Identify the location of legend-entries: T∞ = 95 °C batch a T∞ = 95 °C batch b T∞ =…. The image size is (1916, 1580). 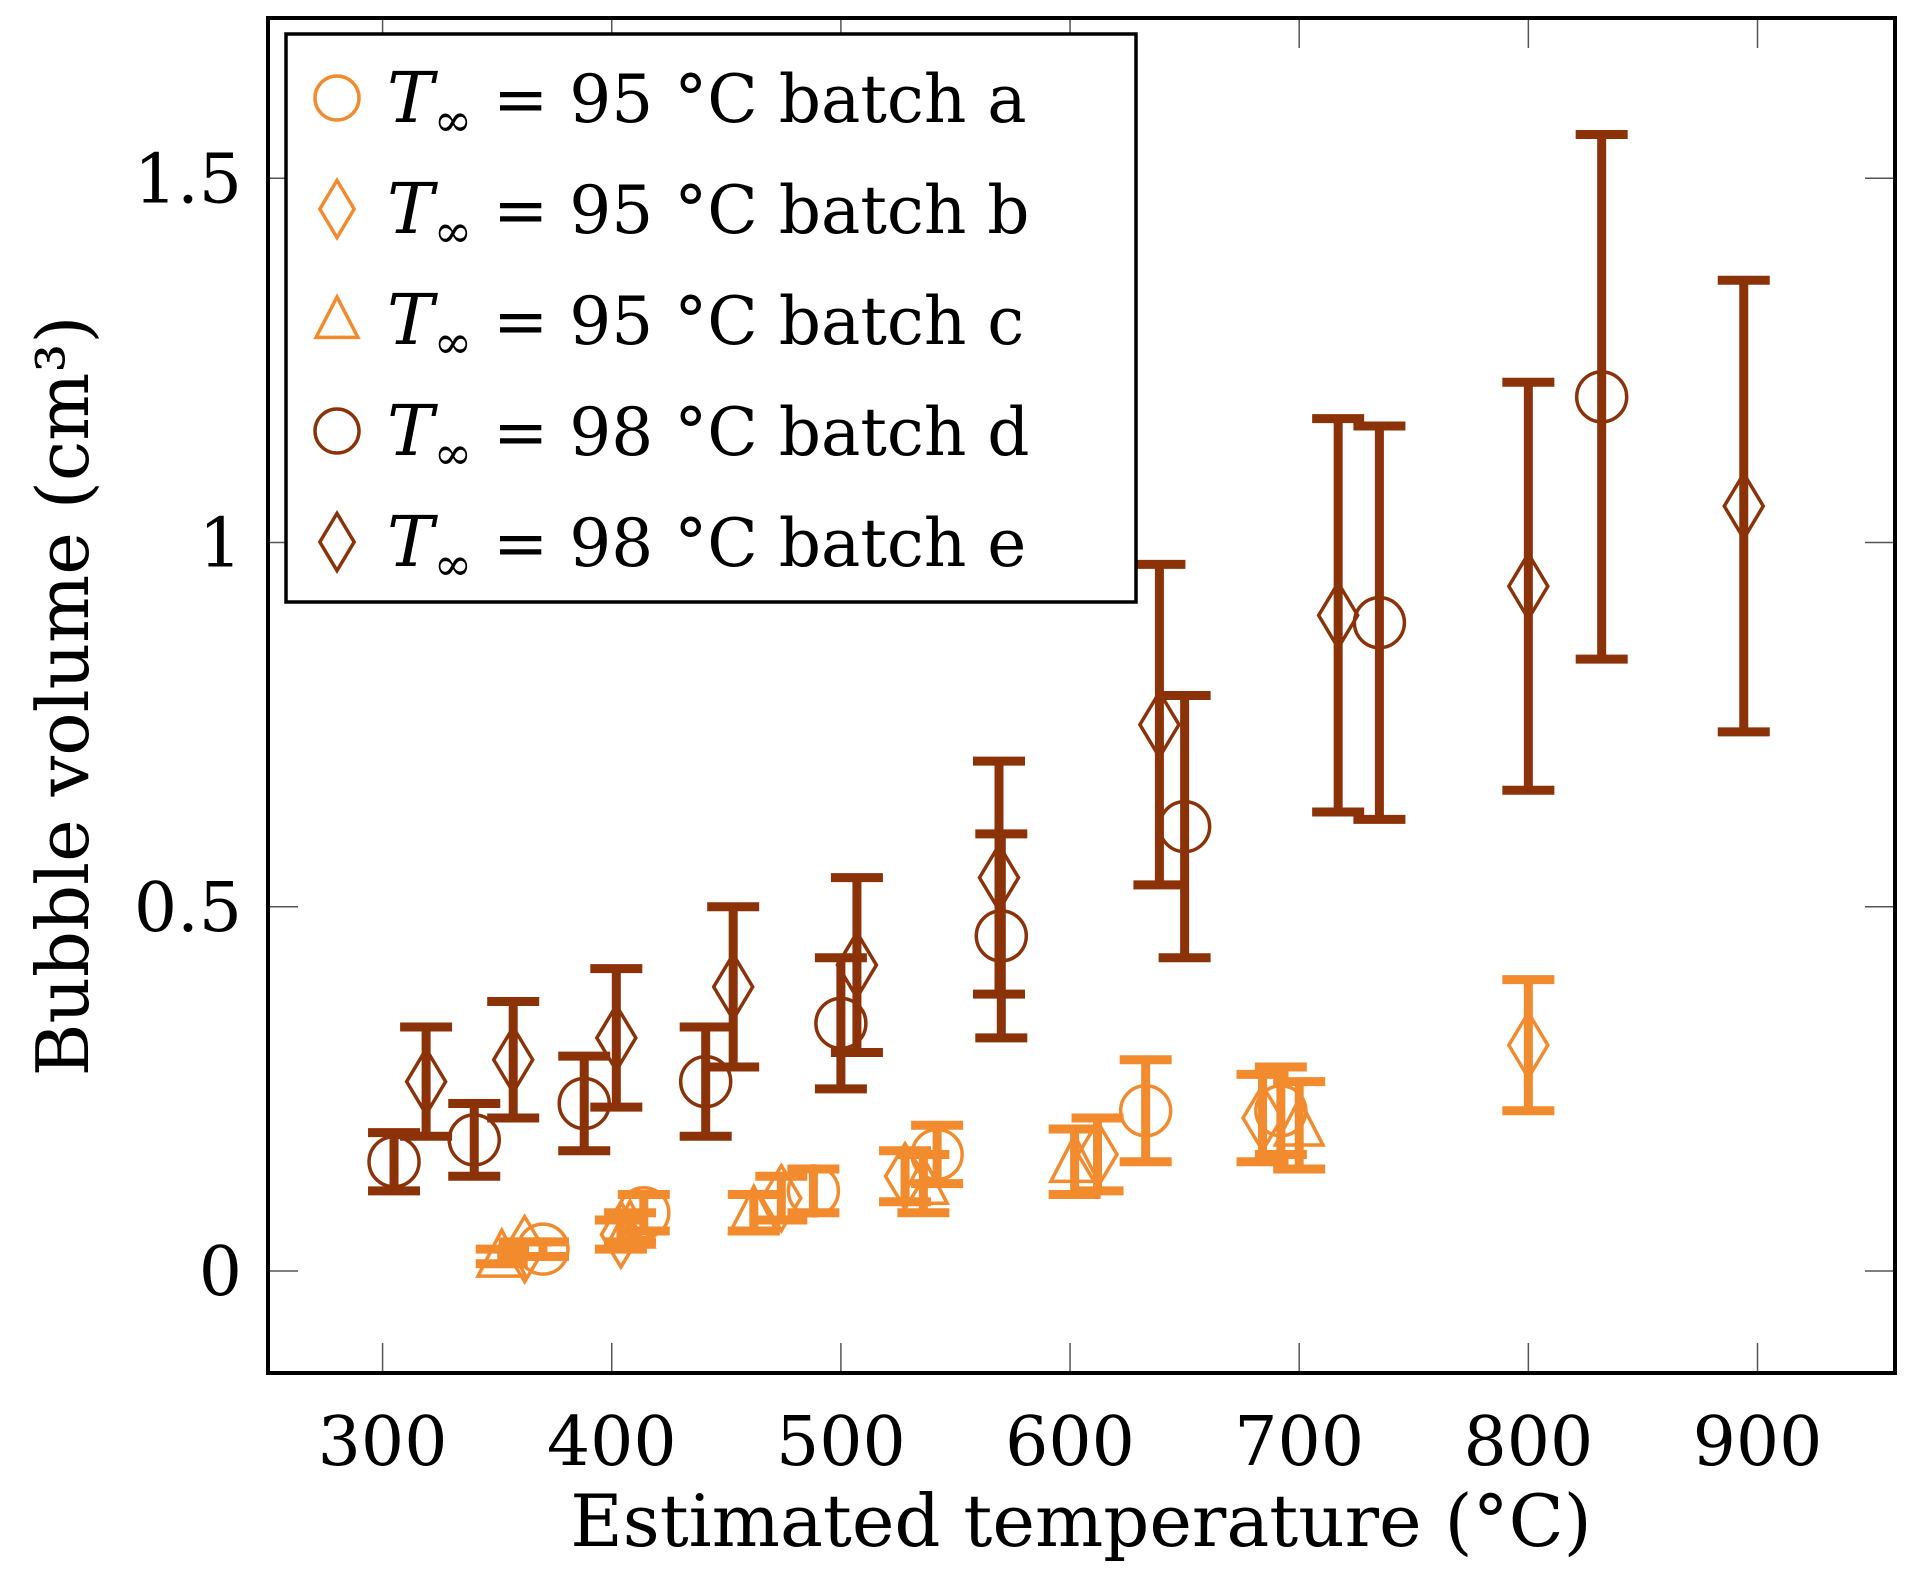
(671, 324).